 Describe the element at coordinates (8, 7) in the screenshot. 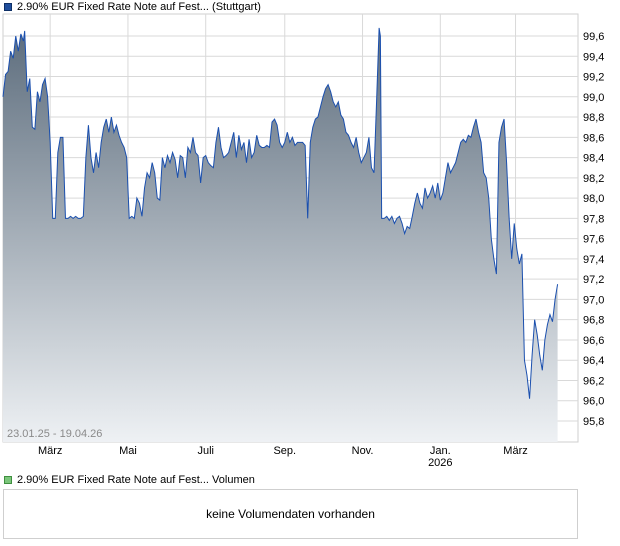

I see `series-swatch` at that location.